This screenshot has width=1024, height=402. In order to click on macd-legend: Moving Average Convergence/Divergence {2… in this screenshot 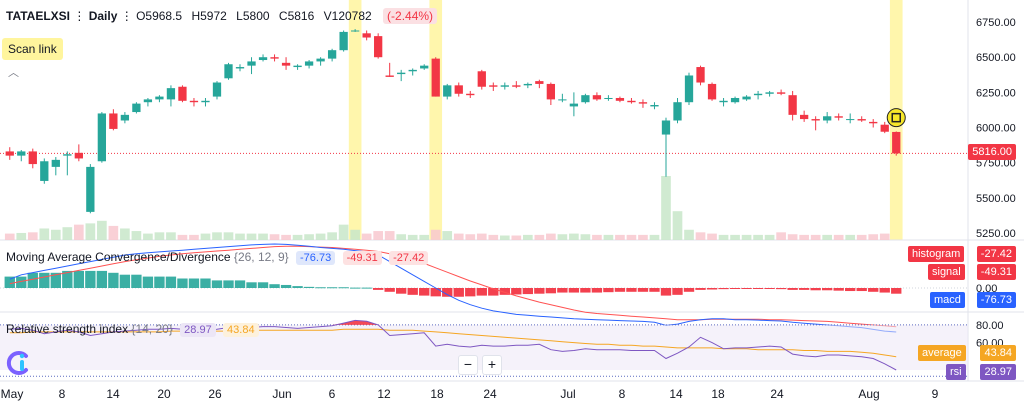, I will do `click(217, 257)`.